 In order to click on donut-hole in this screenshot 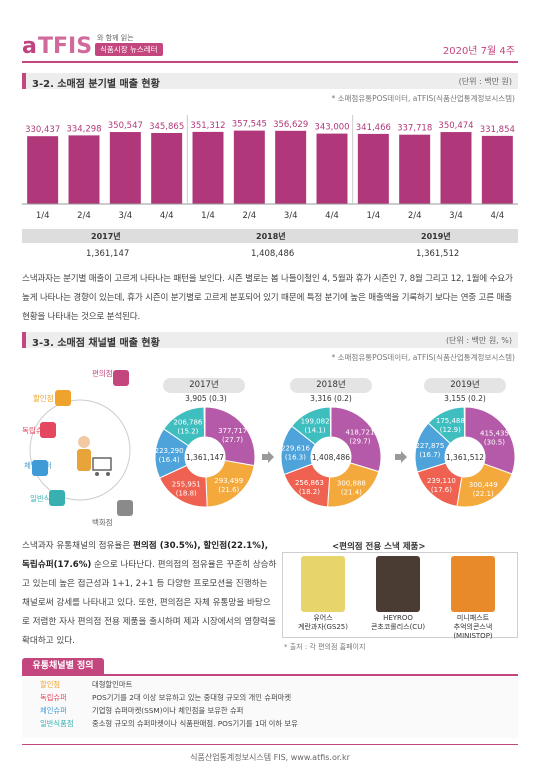, I will do `click(331, 457)`.